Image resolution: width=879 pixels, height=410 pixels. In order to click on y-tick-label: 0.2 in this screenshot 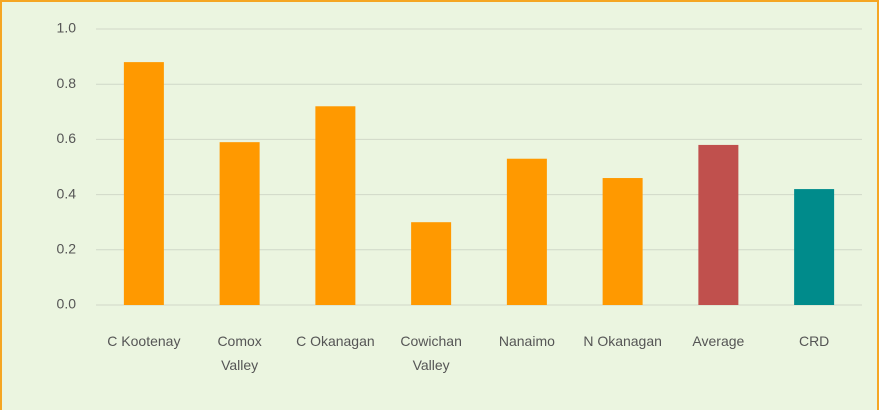, I will do `click(67, 249)`.